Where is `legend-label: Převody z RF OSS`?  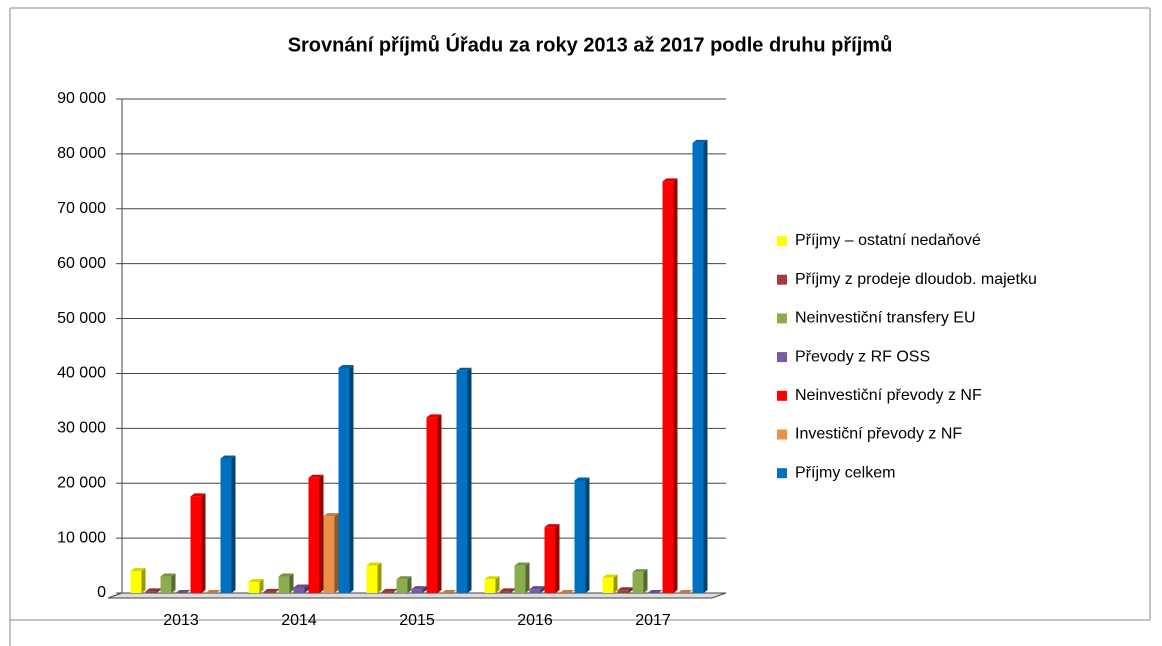
legend-label: Převody z RF OSS is located at coordinates (862, 356).